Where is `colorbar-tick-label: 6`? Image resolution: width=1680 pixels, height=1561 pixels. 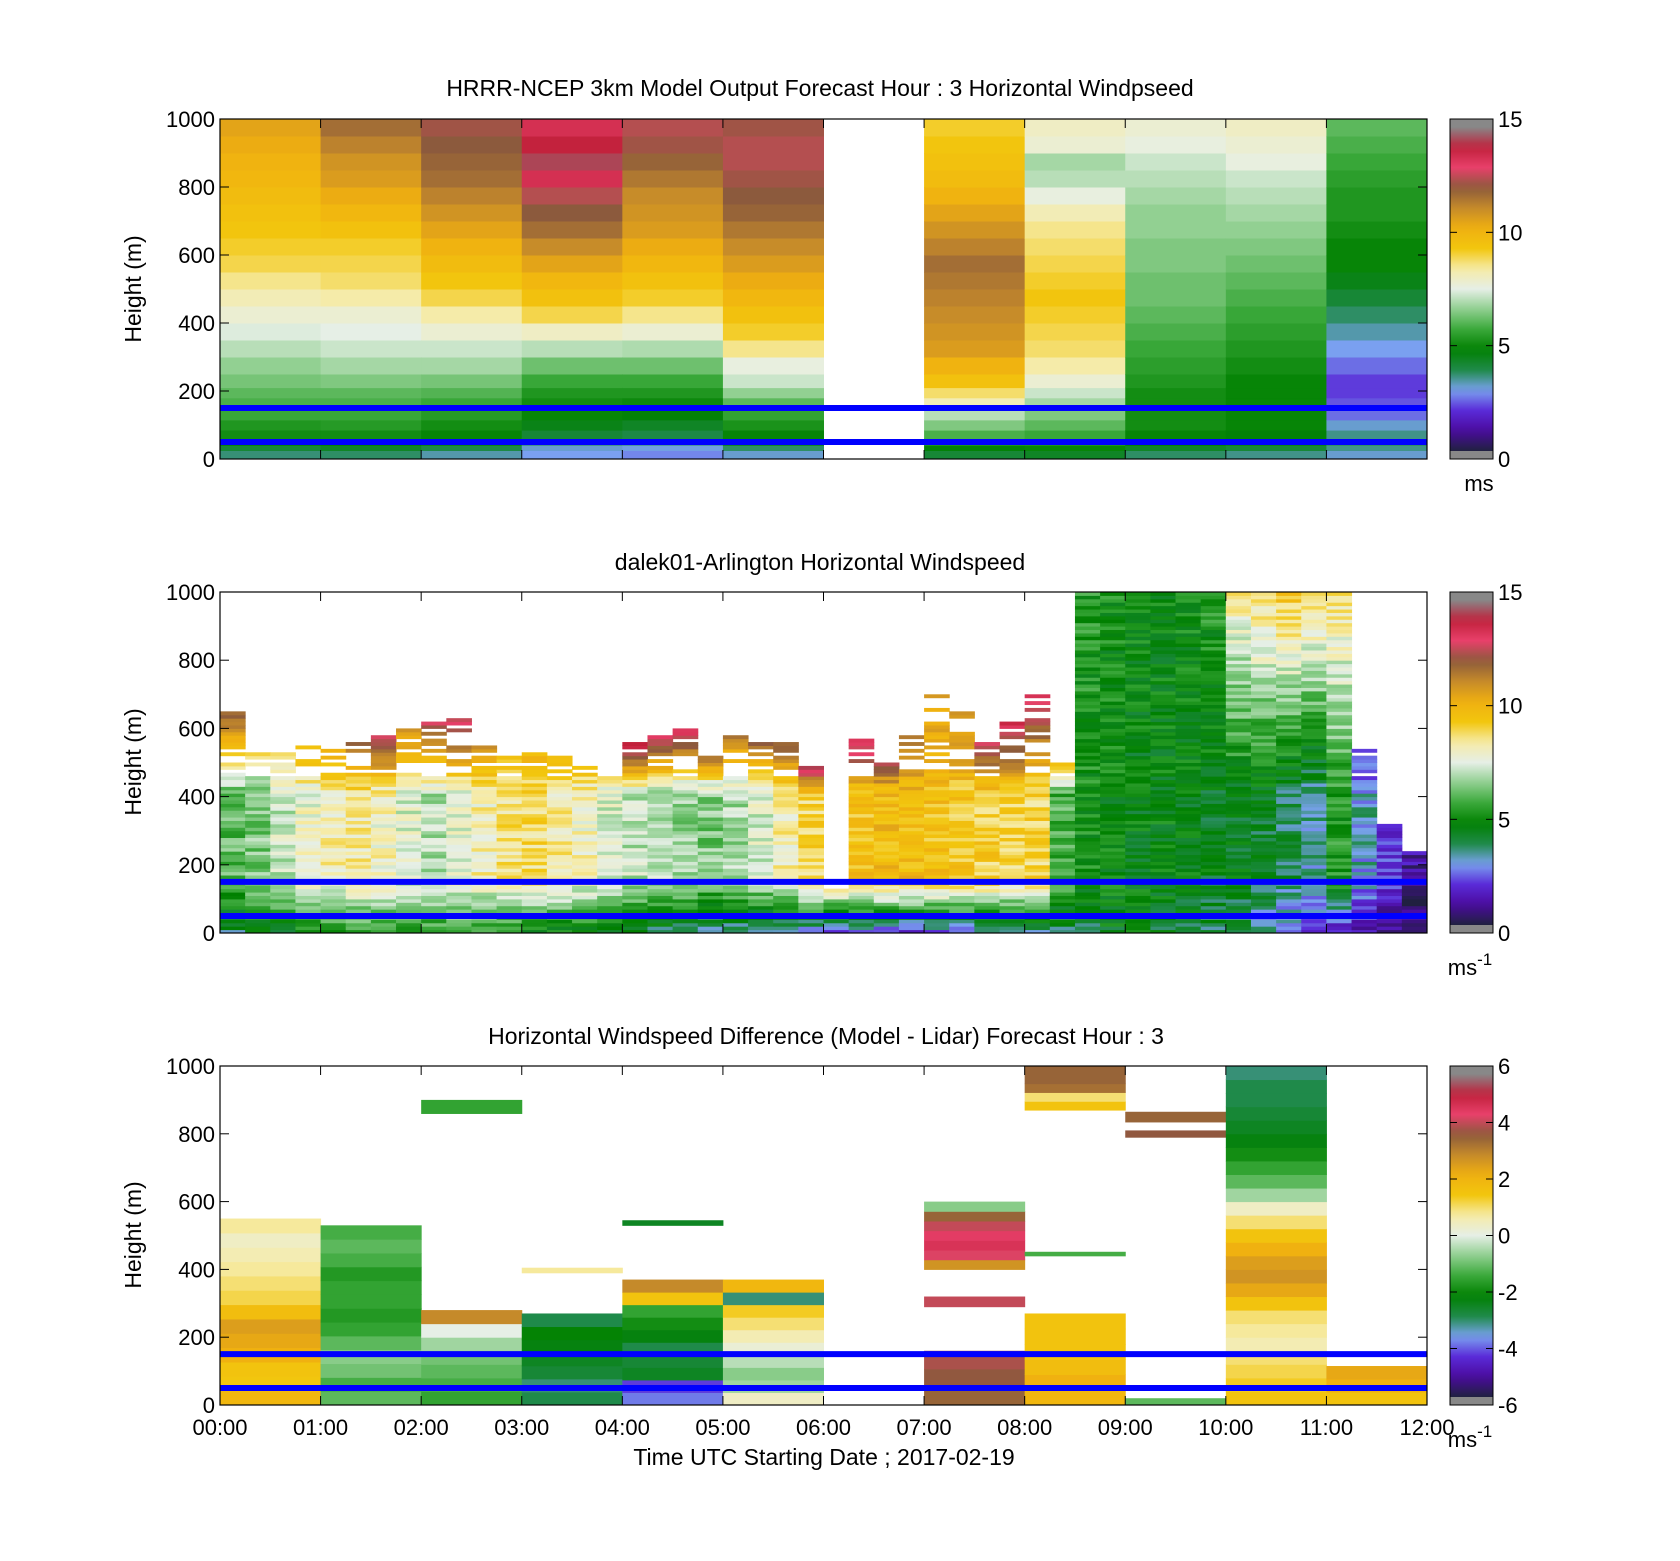
colorbar-tick-label: 6 is located at coordinates (1504, 1066).